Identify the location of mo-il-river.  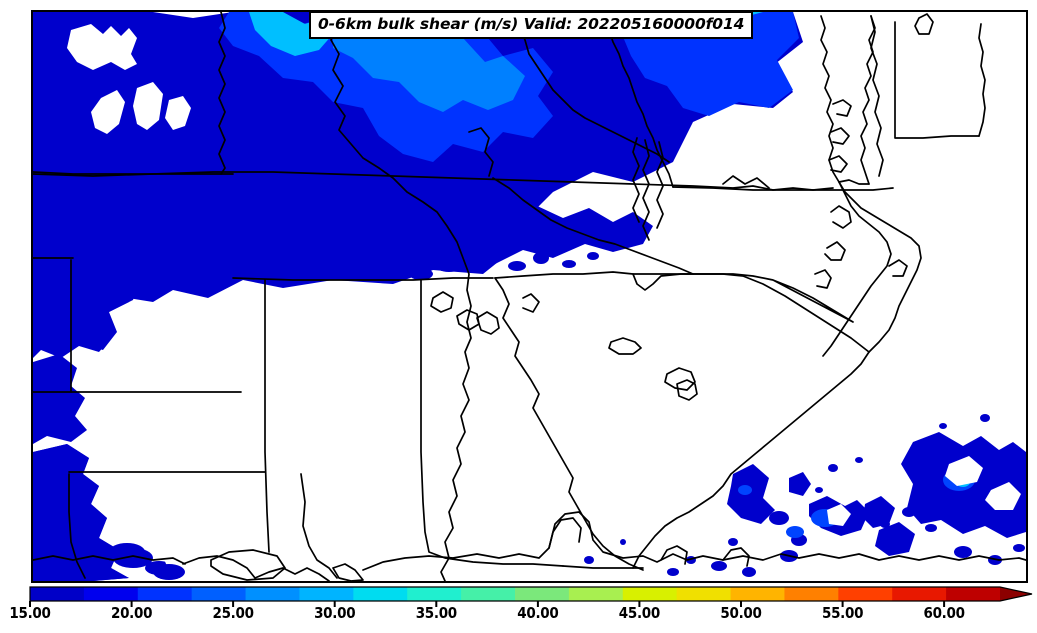
(222, 93).